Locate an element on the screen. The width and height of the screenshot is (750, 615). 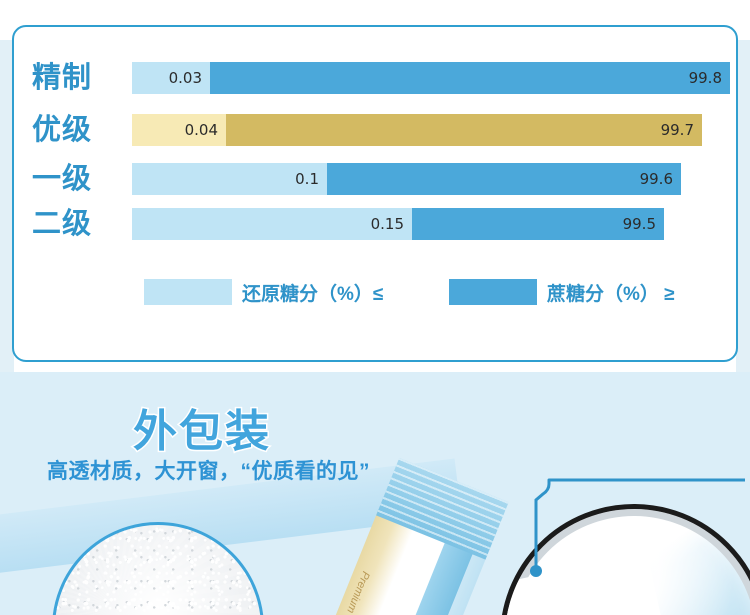
left-gutter-strip is located at coordinates (7, 206).